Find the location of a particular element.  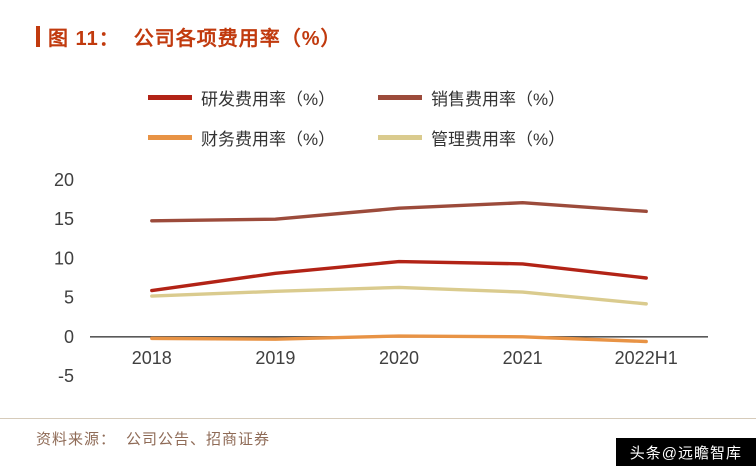

y-axis-tick-label: 5 is located at coordinates (69, 298).